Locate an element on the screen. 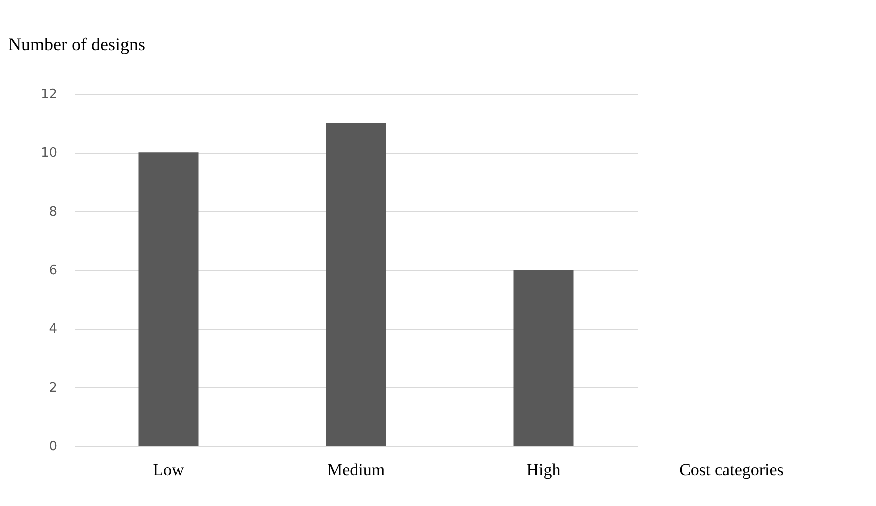 The height and width of the screenshot is (506, 876). x-tick-label: Medium is located at coordinates (356, 470).